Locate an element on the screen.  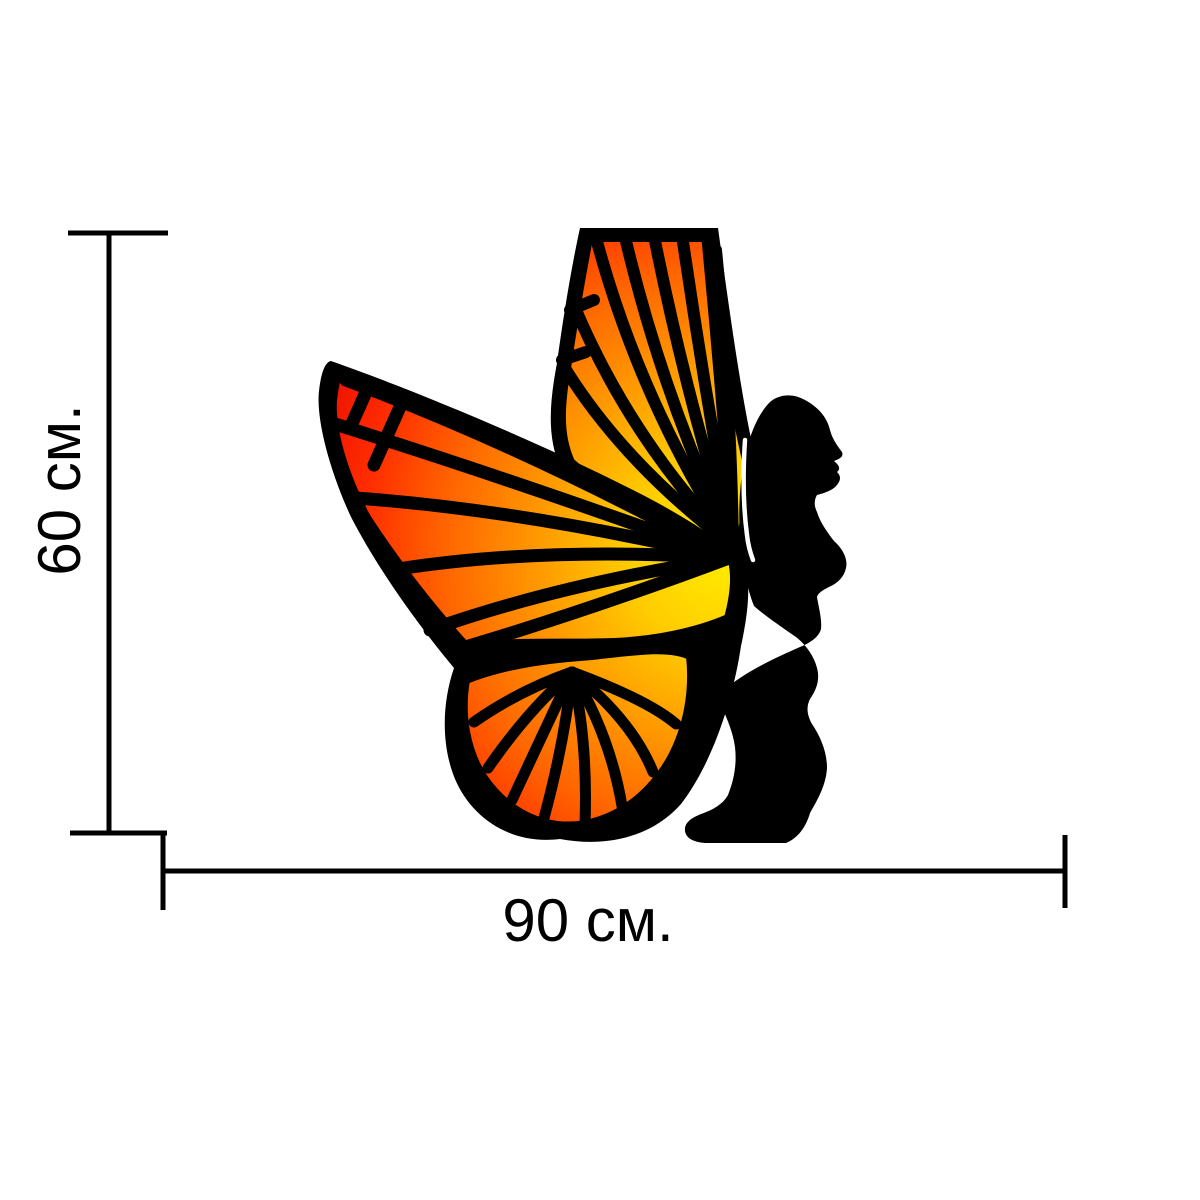
hindwing-veins is located at coordinates (532, 514).